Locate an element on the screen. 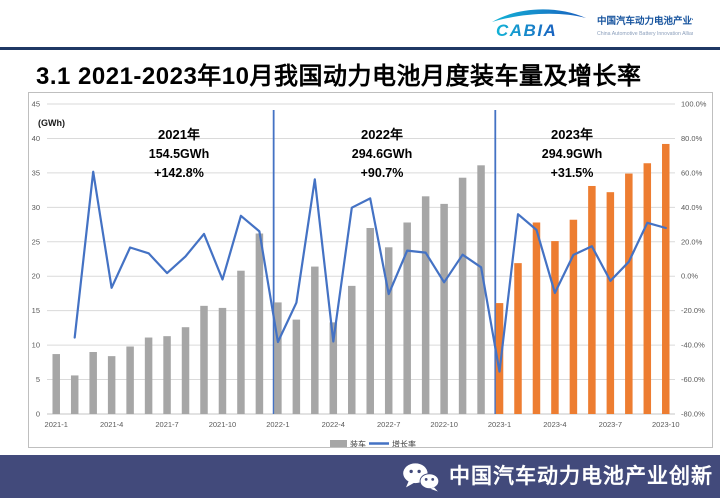 Image resolution: width=720 pixels, height=498 pixels. x-axis-tick-label: 2023-1 is located at coordinates (499, 424).